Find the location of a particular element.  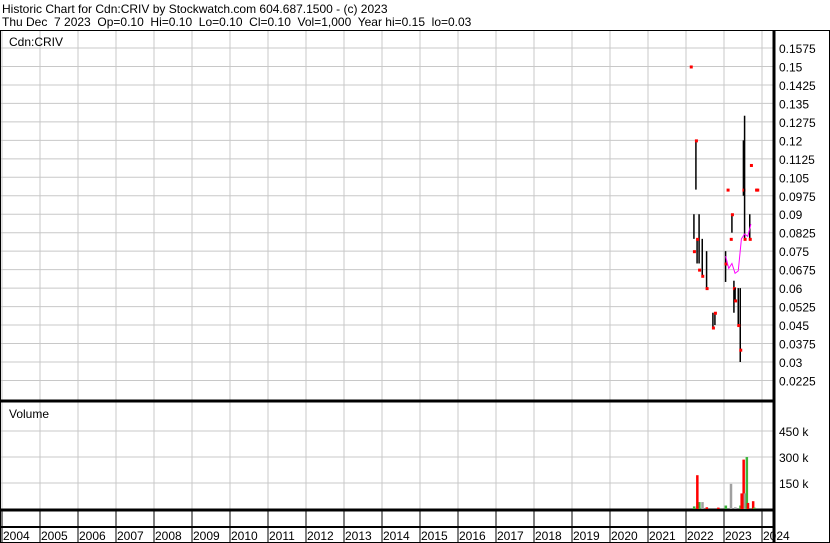

price-tick-label: 0.135 is located at coordinates (794, 104).